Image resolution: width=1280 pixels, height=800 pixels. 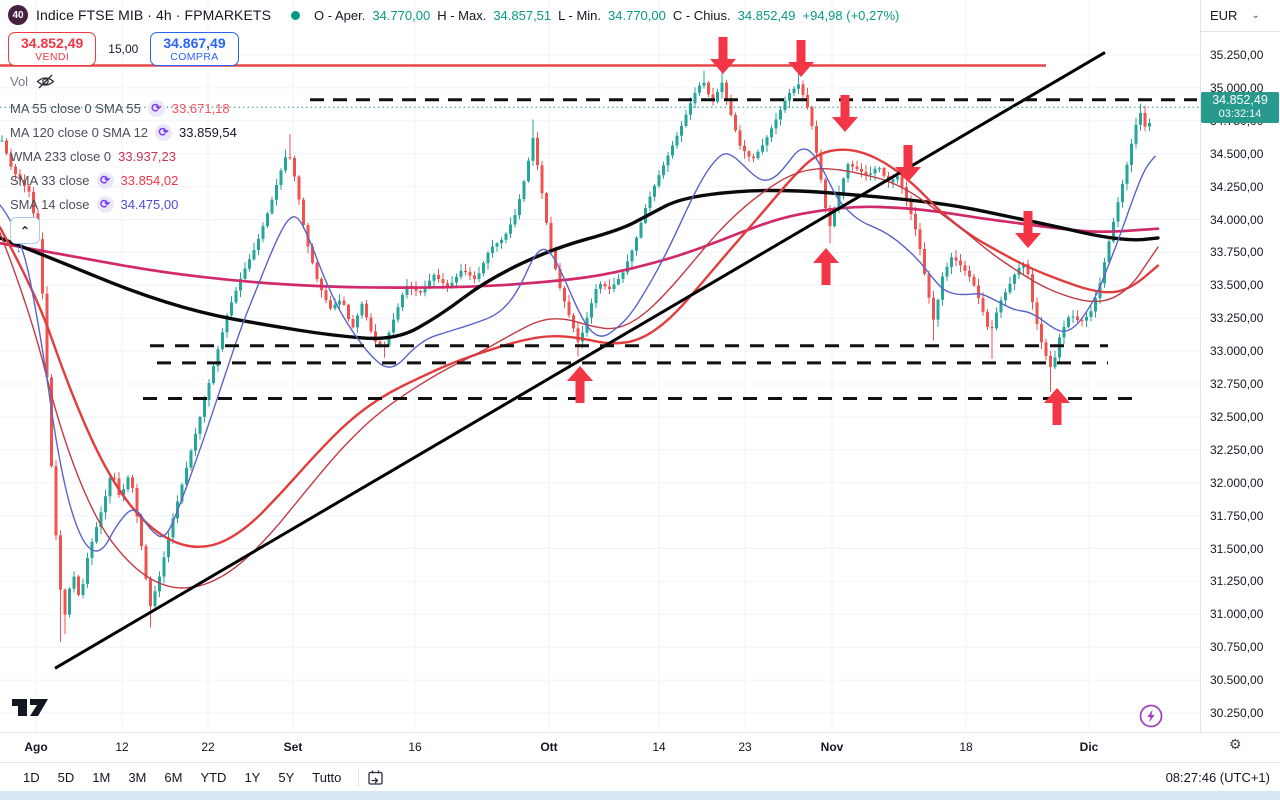 I want to click on range-button-5D: 5D, so click(x=66, y=777).